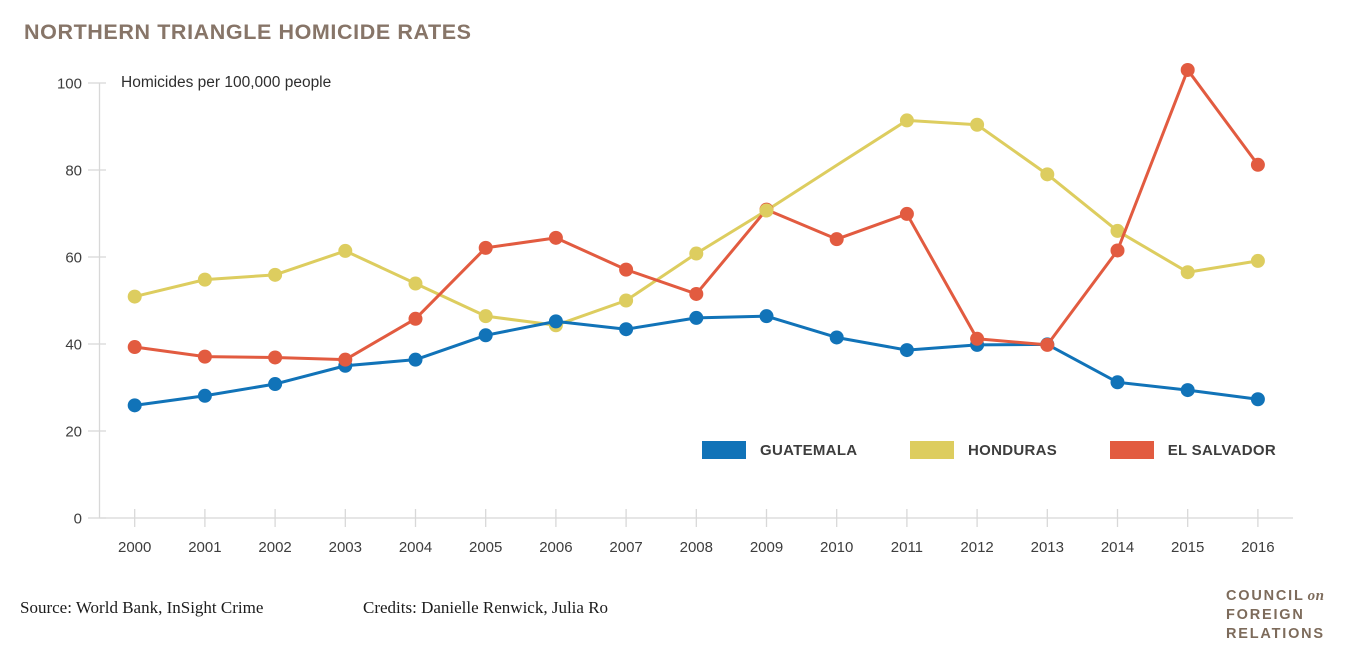 The image size is (1360, 663). What do you see at coordinates (485, 316) in the screenshot?
I see `data-point-honduras-2005` at bounding box center [485, 316].